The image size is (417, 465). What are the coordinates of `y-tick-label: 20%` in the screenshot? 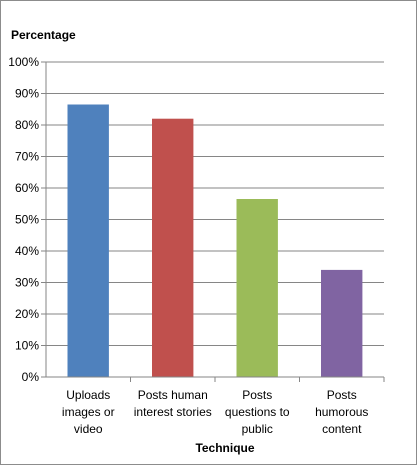 It's located at (27, 314).